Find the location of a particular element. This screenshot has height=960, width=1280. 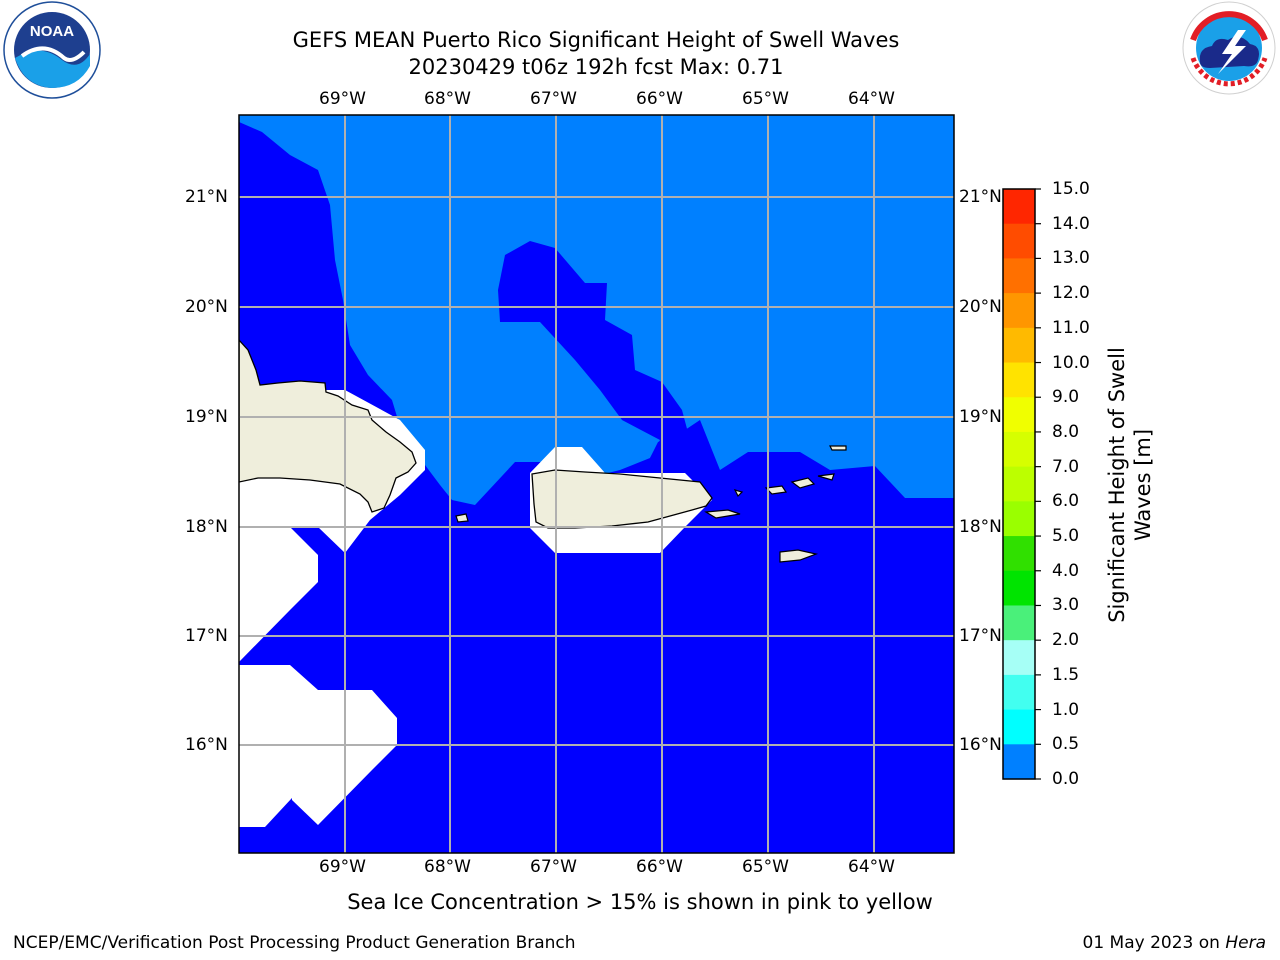

colorbar-mask is located at coordinates (1019, 480).